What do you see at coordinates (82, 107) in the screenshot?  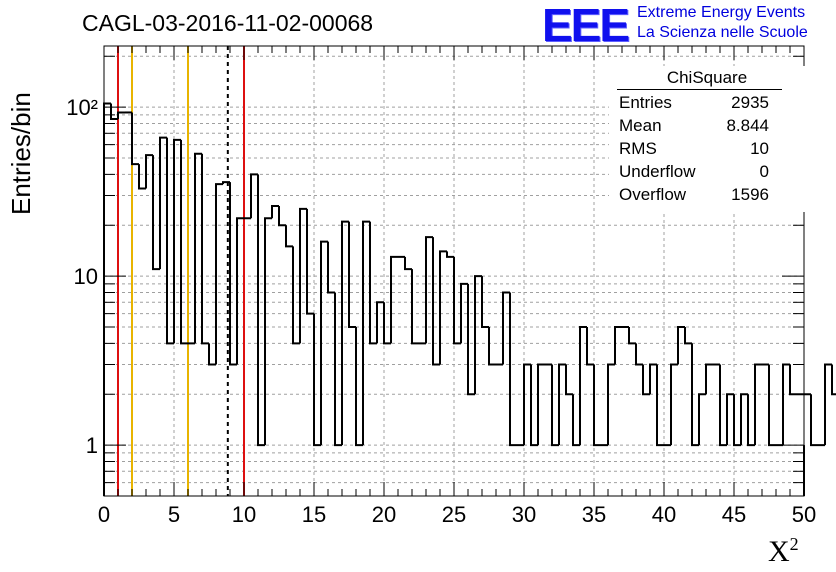 I see `y-tick-label: 10²` at bounding box center [82, 107].